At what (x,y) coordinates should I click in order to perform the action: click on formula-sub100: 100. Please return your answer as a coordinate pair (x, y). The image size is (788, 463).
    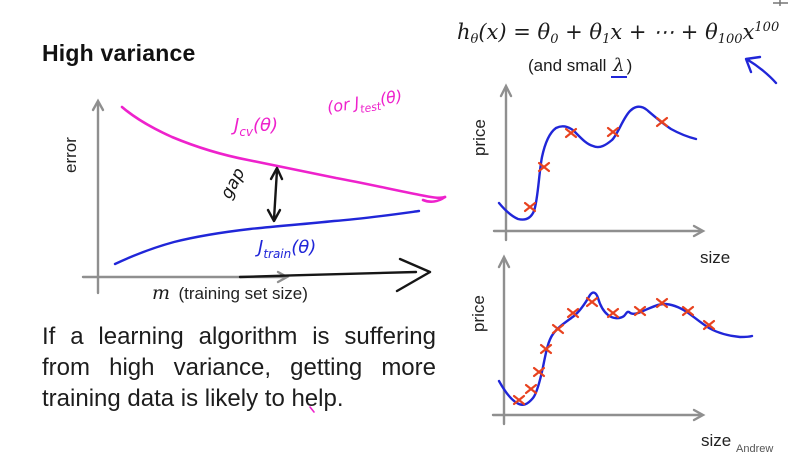
    Looking at the image, I should click on (730, 39).